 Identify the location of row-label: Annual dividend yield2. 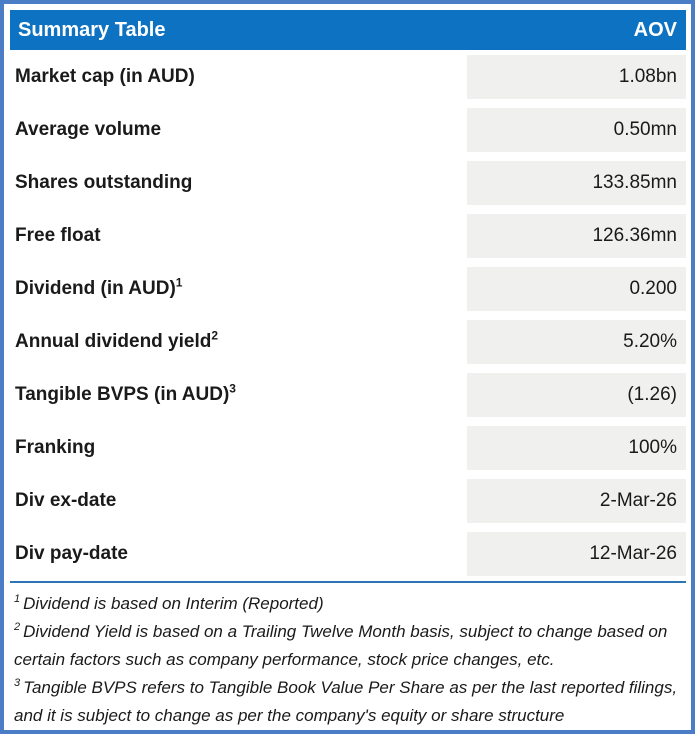
(117, 340).